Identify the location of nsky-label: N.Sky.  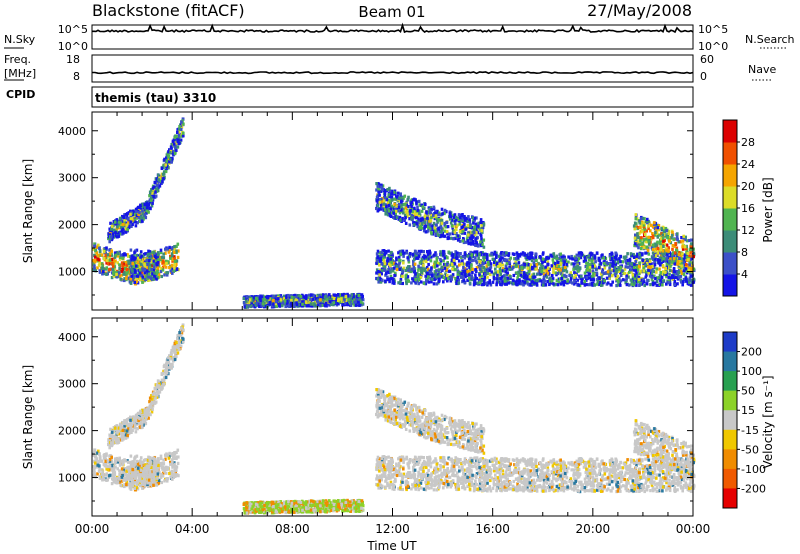
(20, 39).